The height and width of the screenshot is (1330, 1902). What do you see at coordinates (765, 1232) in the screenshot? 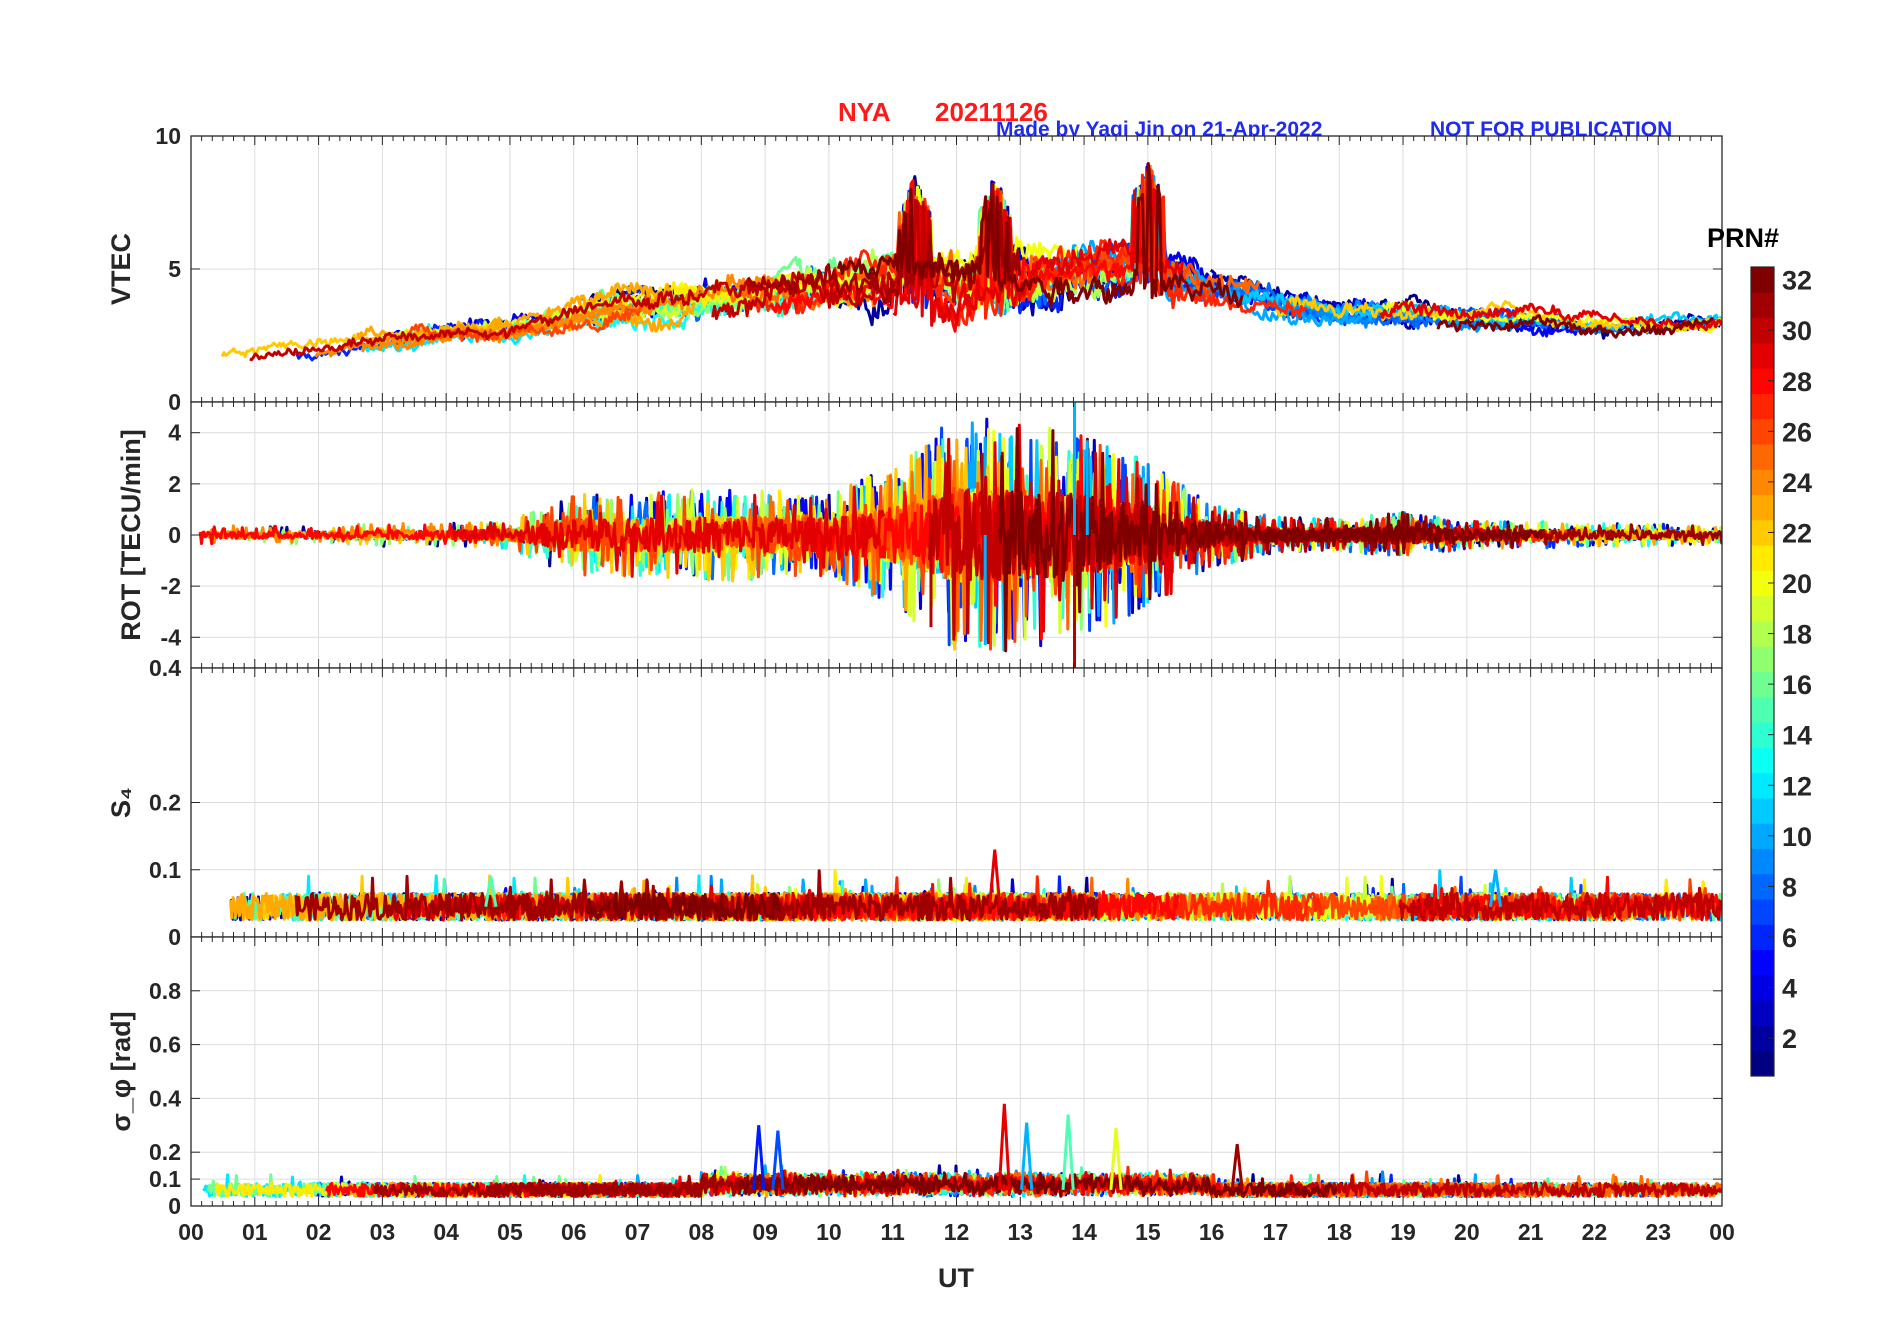
I see `x-tick-label: 09` at bounding box center [765, 1232].